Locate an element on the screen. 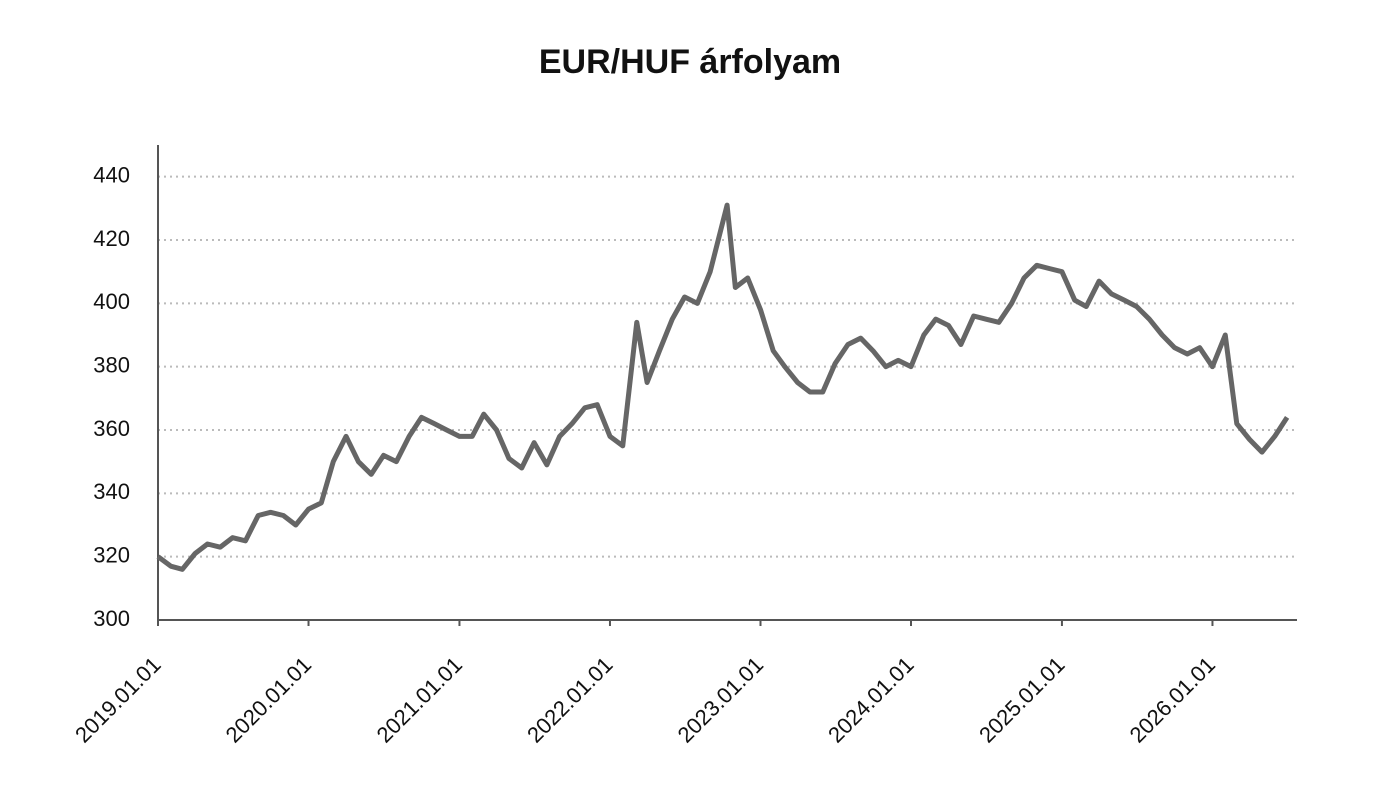 The width and height of the screenshot is (1381, 805). x-tick-label: 2026.01.01 is located at coordinates (1173, 700).